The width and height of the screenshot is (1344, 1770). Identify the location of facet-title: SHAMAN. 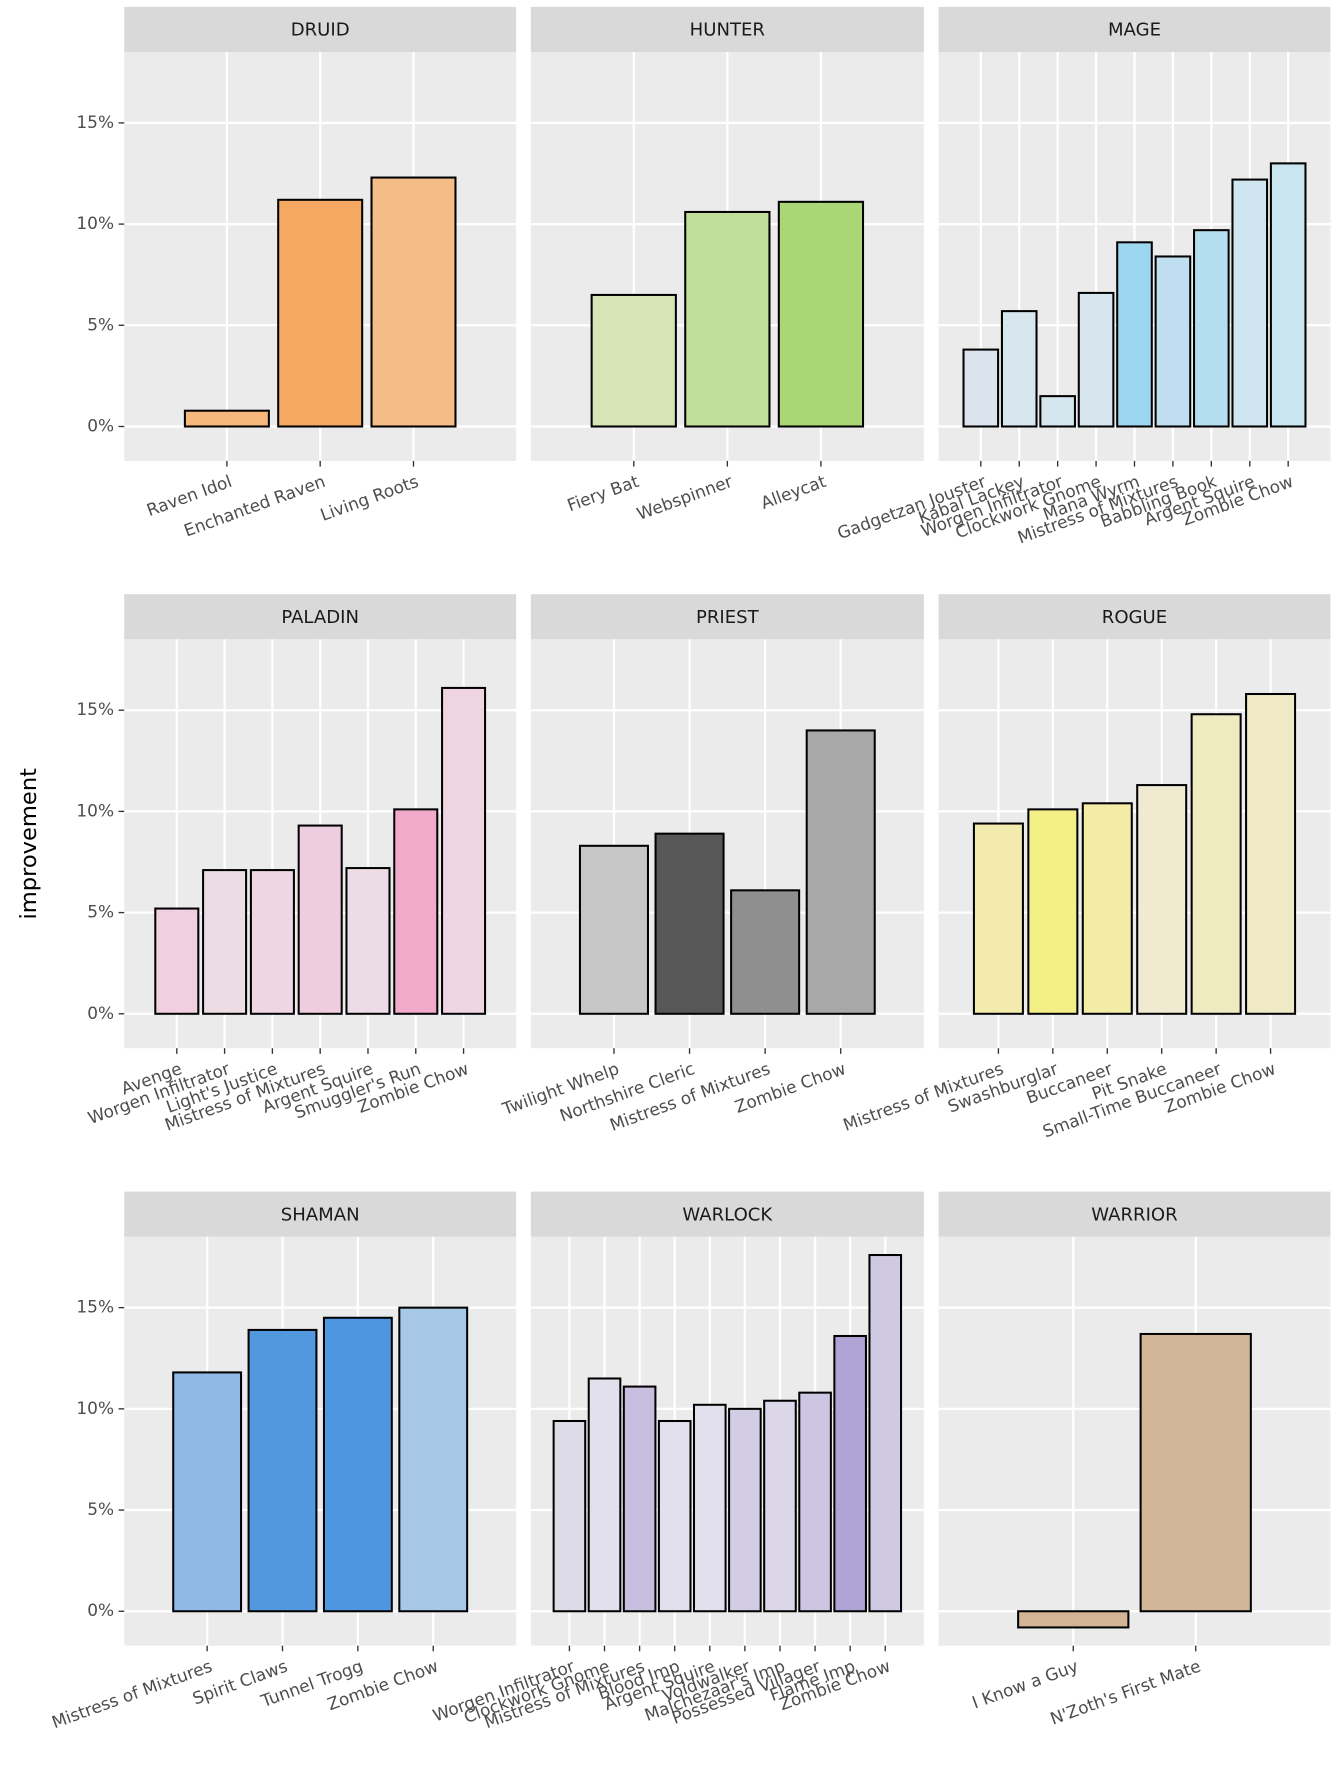
(320, 1214).